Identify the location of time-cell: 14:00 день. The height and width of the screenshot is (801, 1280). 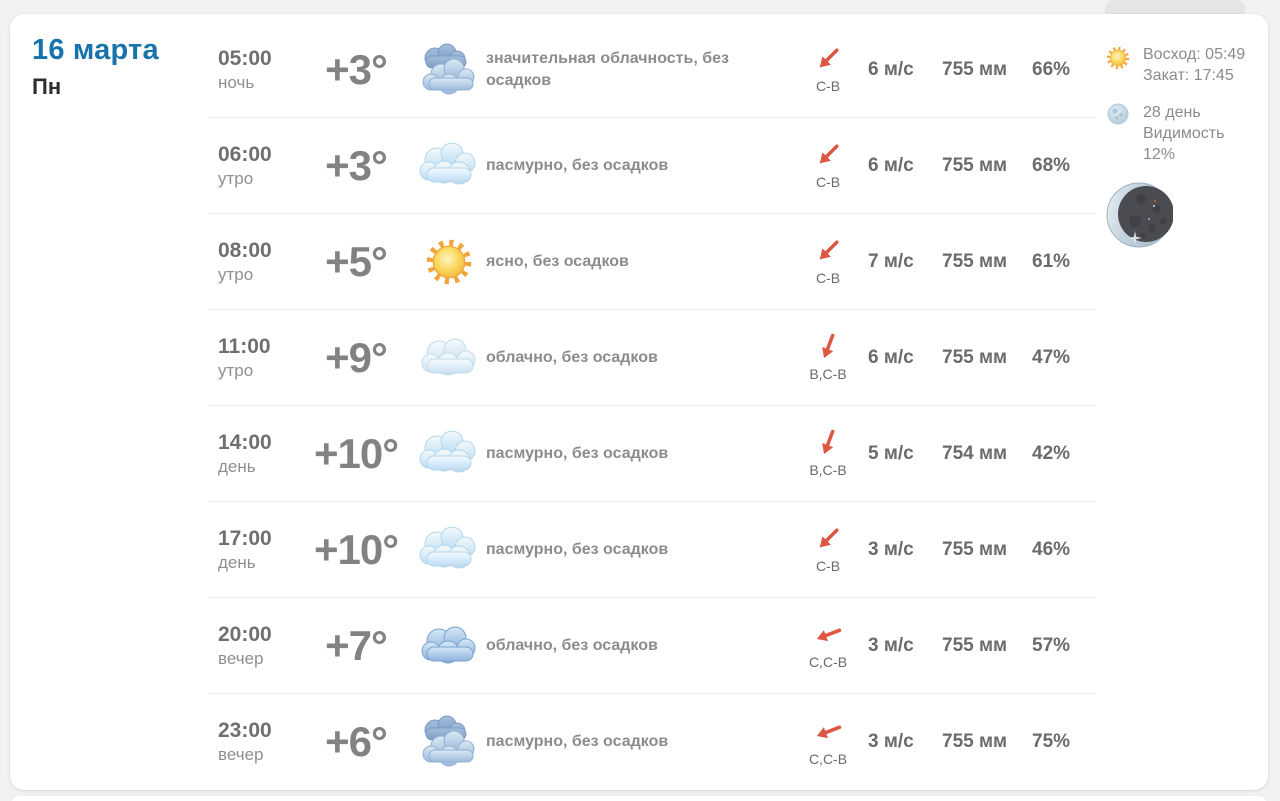
(259, 454).